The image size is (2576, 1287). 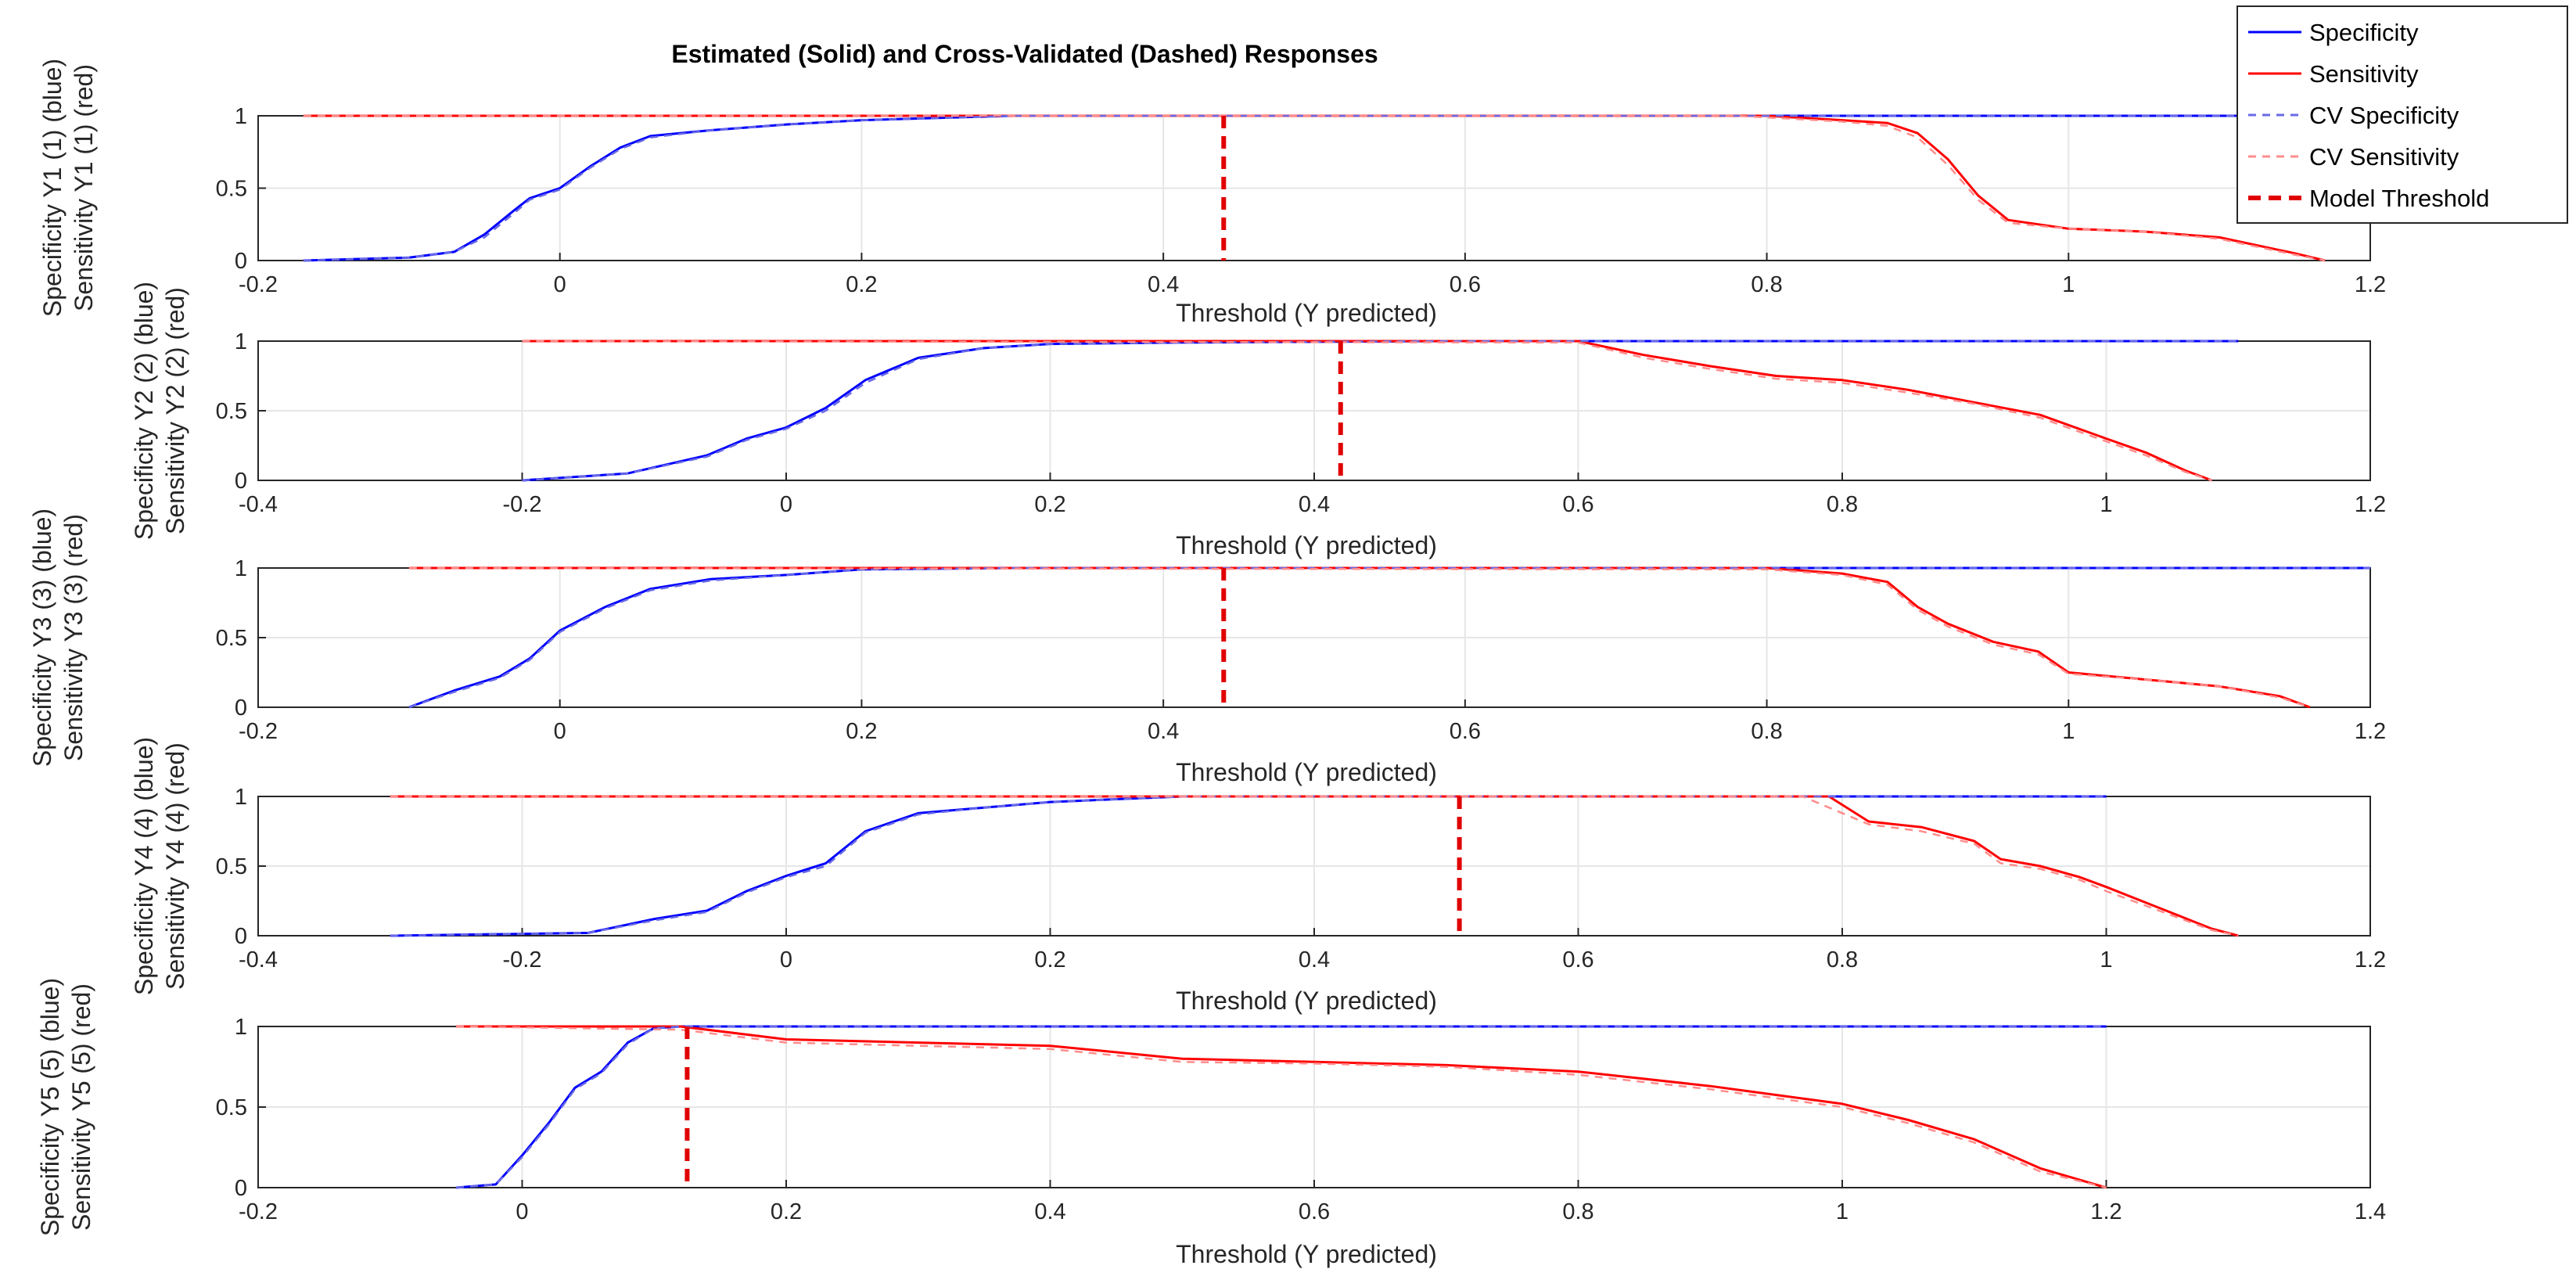 I want to click on x-tick-label: 1.4, so click(x=2371, y=1211).